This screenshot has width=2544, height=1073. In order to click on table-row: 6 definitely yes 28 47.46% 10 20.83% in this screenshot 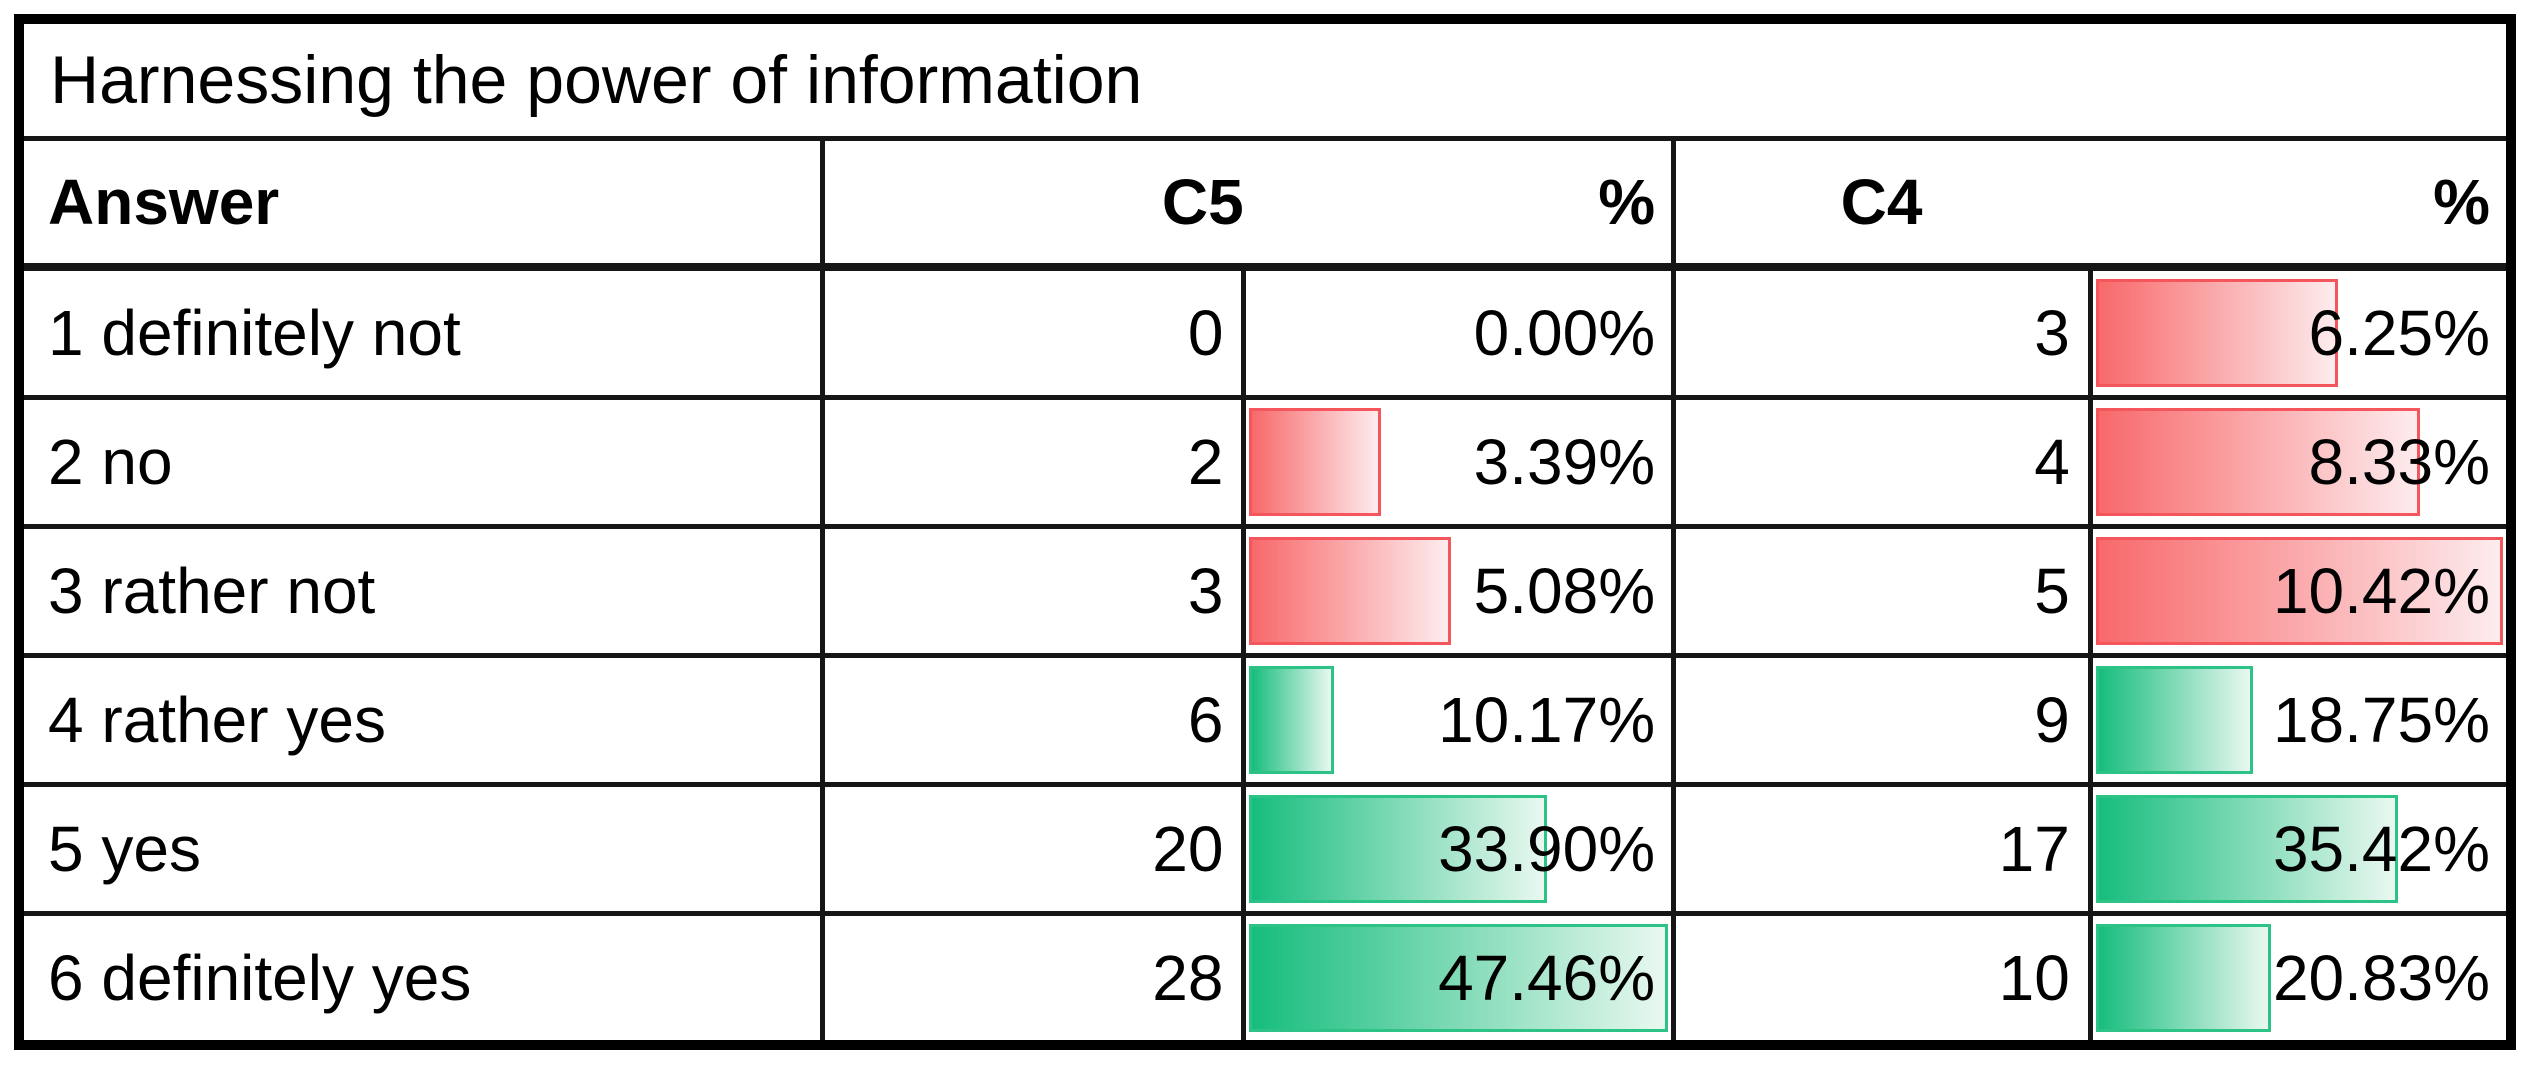, I will do `click(1265, 979)`.